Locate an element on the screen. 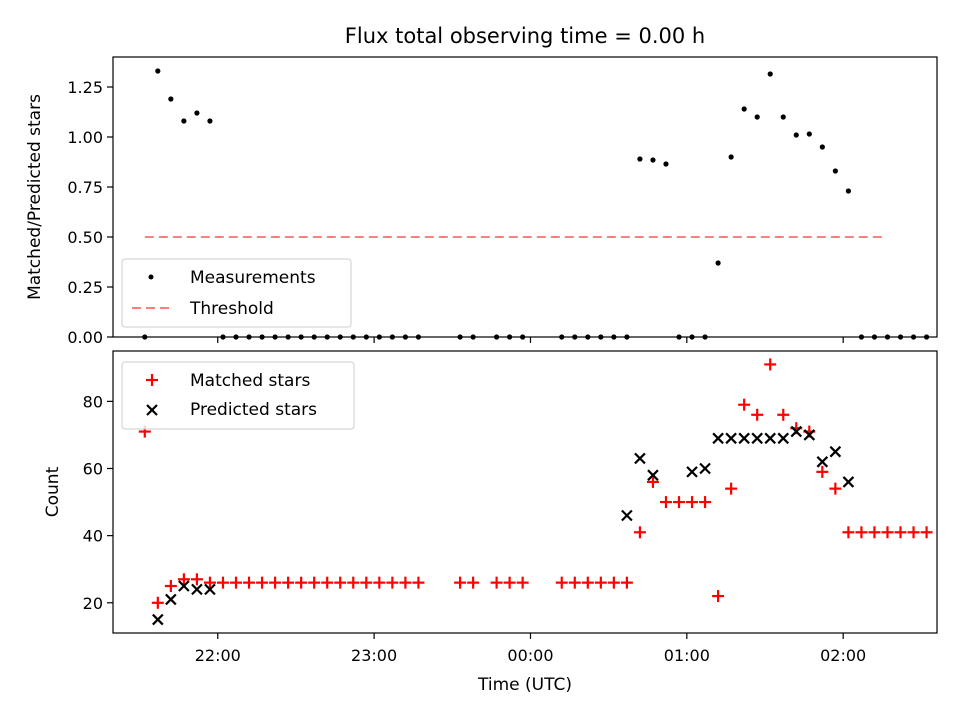 This screenshot has width=960, height=720. y-tick-label: 0.25 is located at coordinates (85, 287).